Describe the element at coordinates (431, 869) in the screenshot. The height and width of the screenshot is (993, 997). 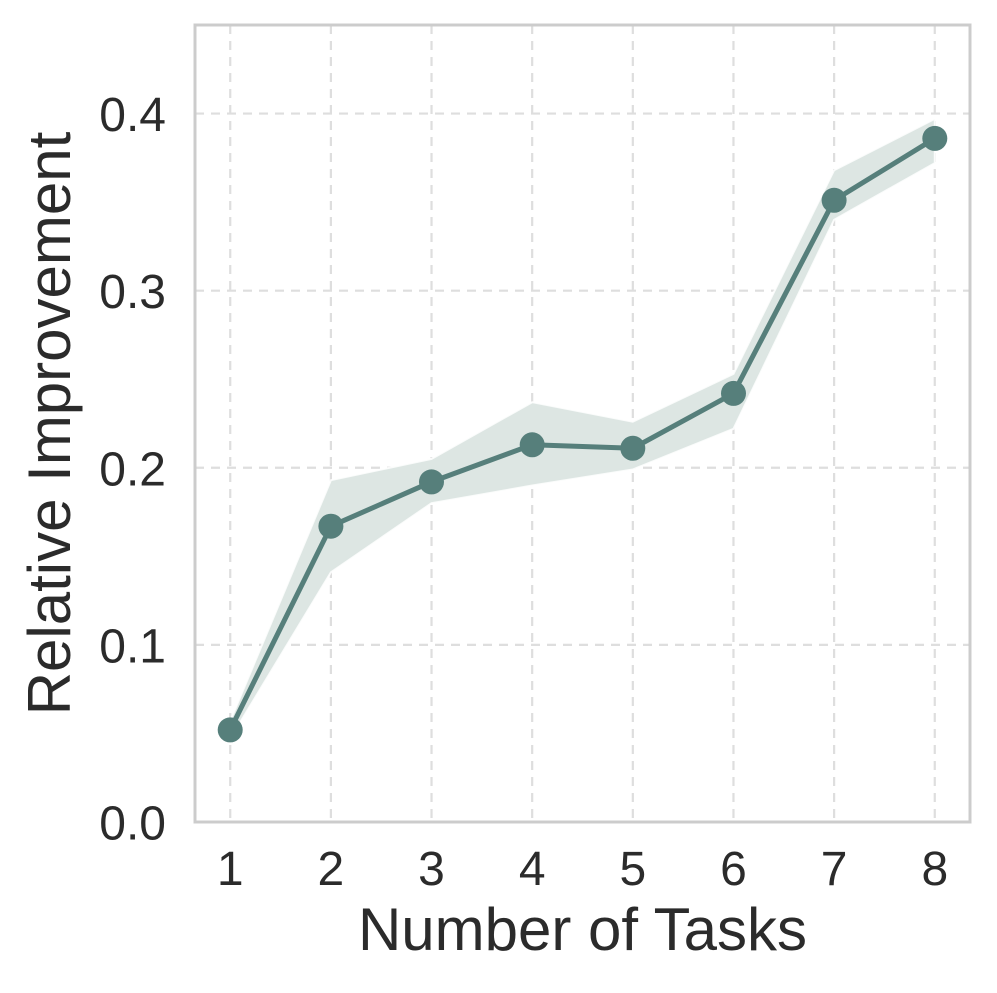
I see `x-tick-label: 3` at that location.